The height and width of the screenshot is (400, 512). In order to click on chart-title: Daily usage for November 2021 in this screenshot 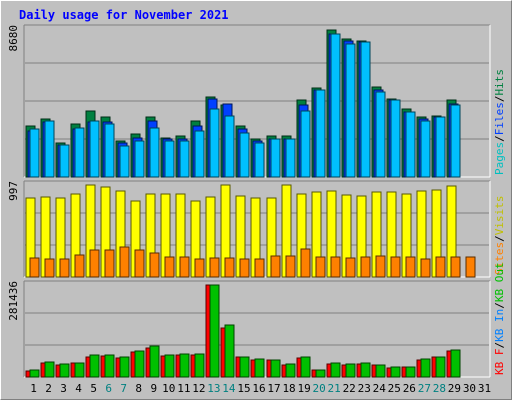, I will do `click(124, 15)`.